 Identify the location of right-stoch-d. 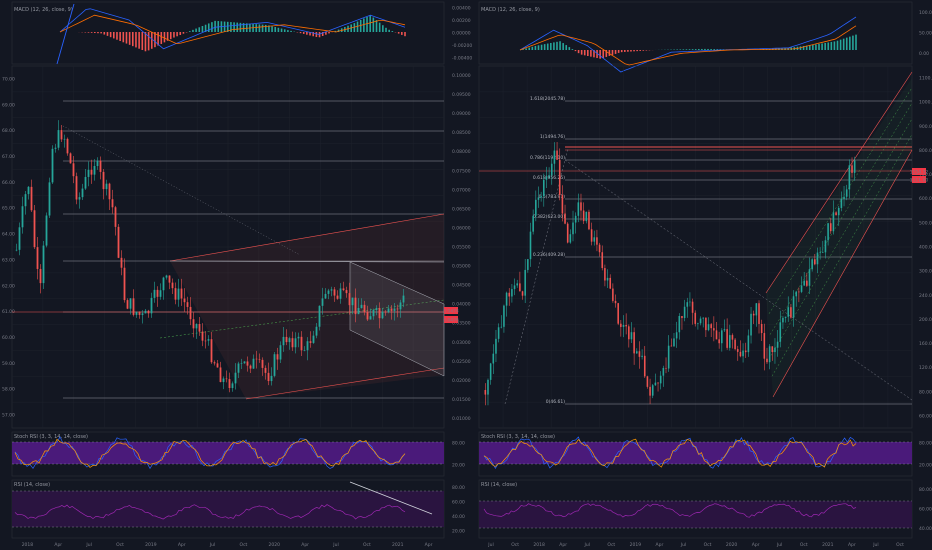
(670, 453).